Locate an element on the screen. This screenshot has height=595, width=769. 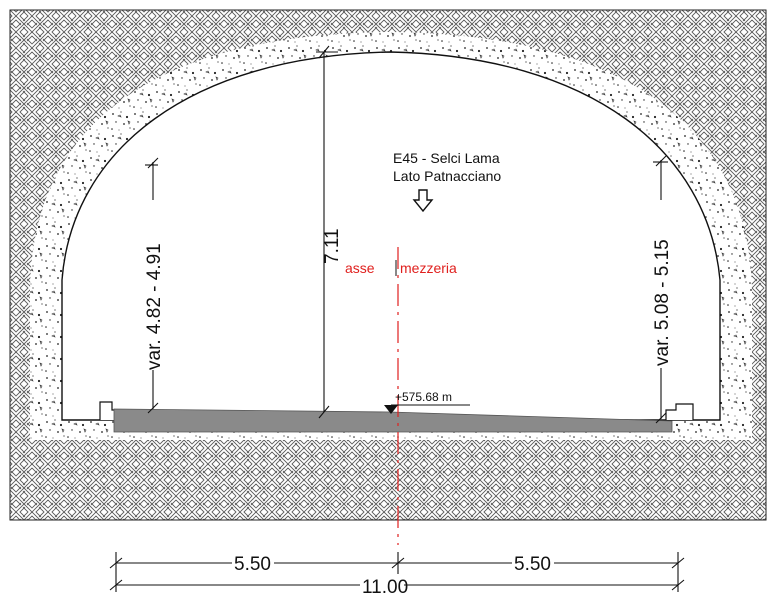
height-center-label: 7.11 is located at coordinates (332, 246).